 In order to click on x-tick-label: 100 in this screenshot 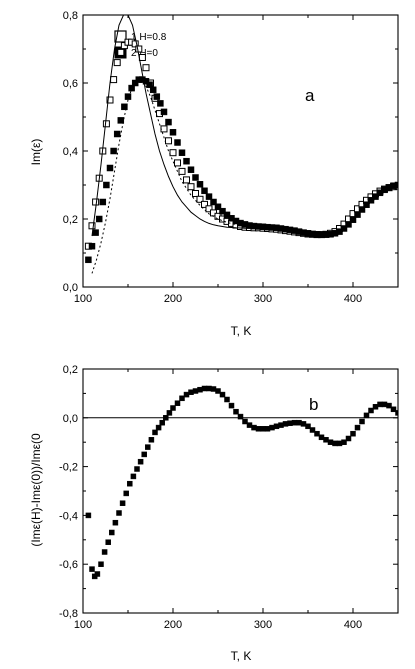, I will do `click(83, 299)`.